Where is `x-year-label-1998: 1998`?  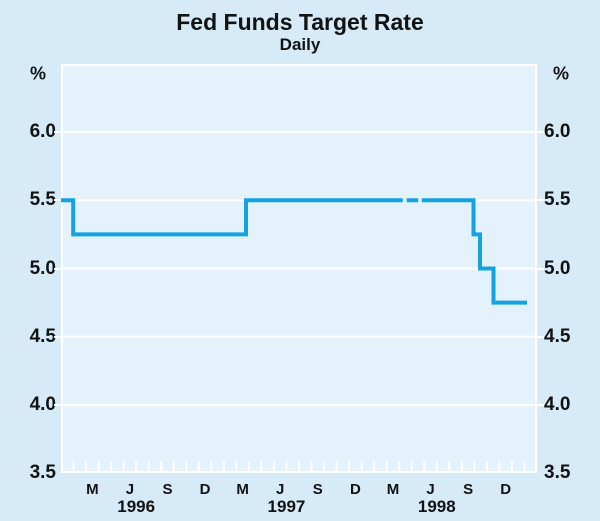
x-year-label-1998: 1998 is located at coordinates (436, 506).